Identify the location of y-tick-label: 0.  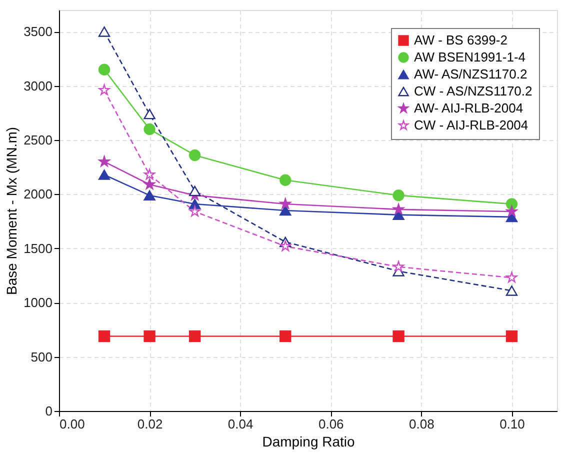
(48, 411).